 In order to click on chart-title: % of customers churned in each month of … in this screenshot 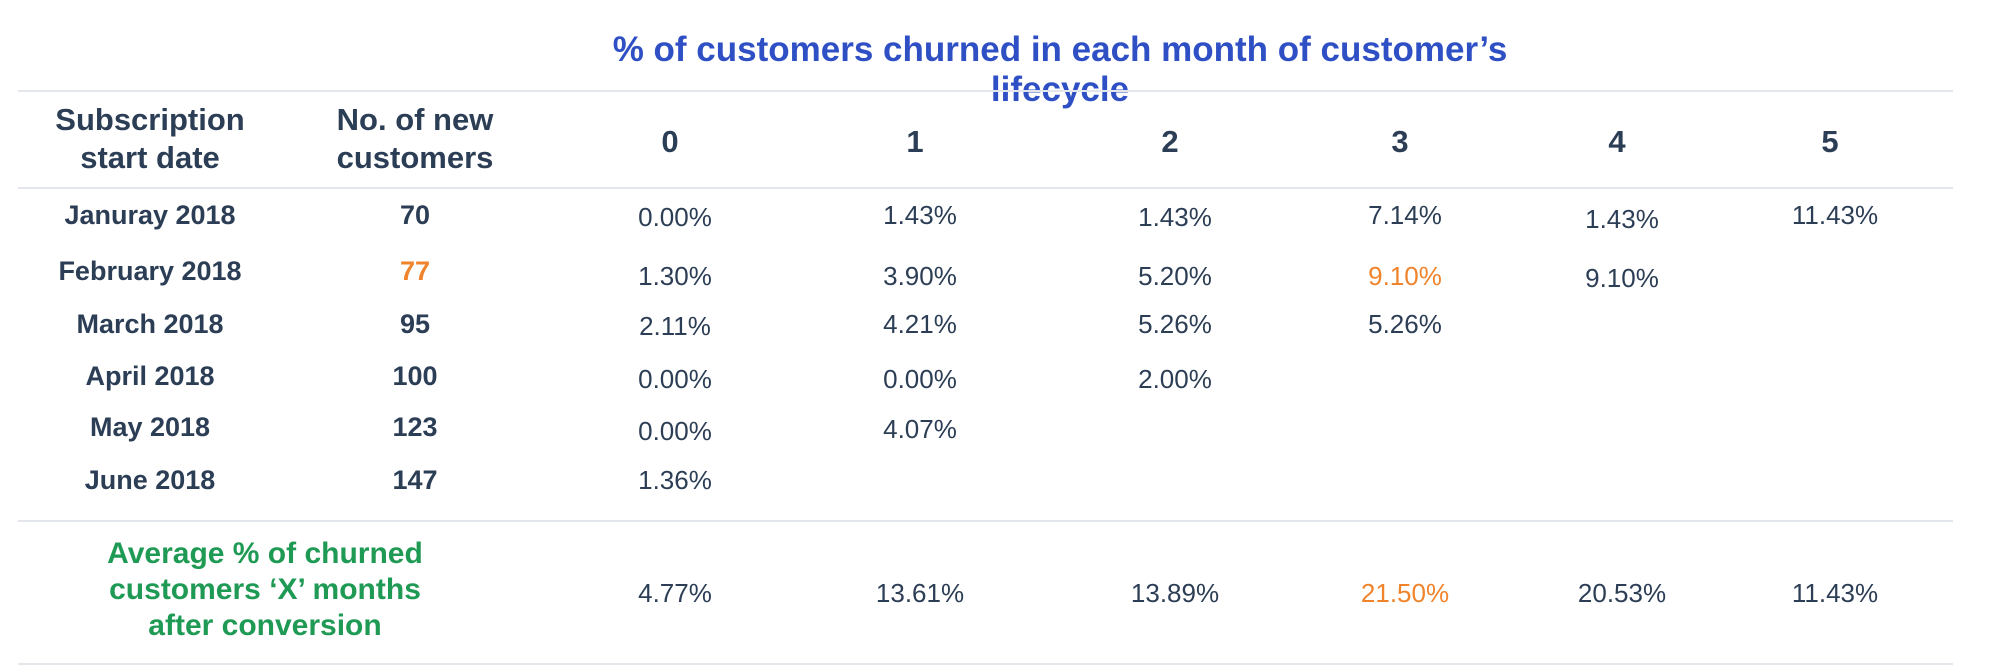, I will do `click(1060, 69)`.